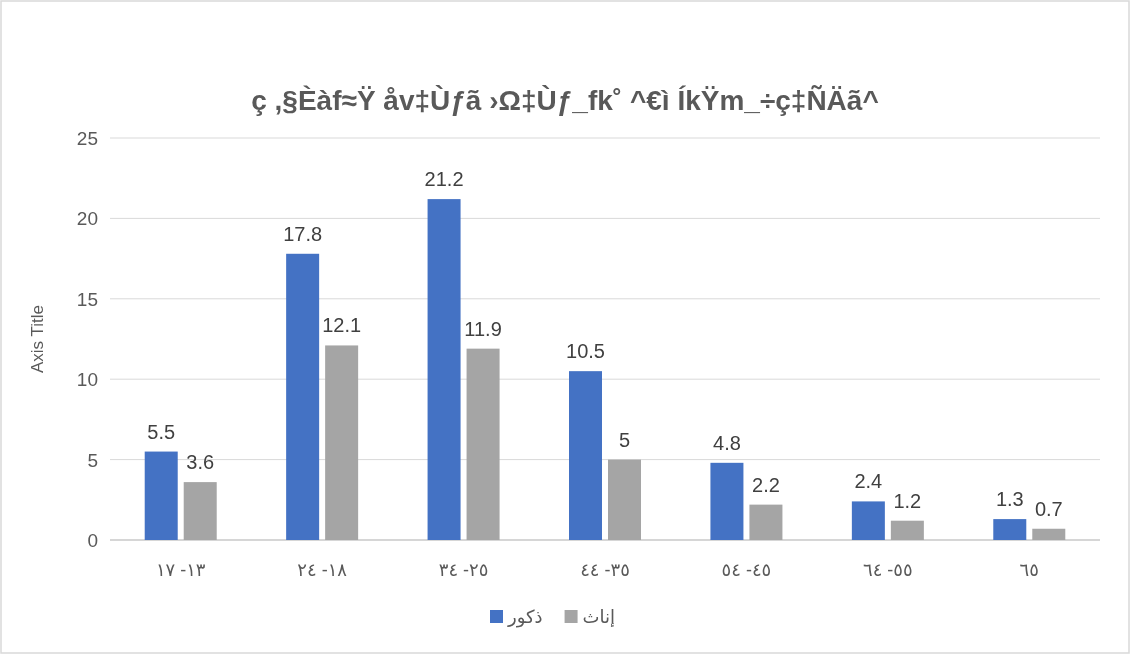 This screenshot has height=654, width=1130. I want to click on x-tick-label: ٣٤ -٢٥, so click(463, 570).